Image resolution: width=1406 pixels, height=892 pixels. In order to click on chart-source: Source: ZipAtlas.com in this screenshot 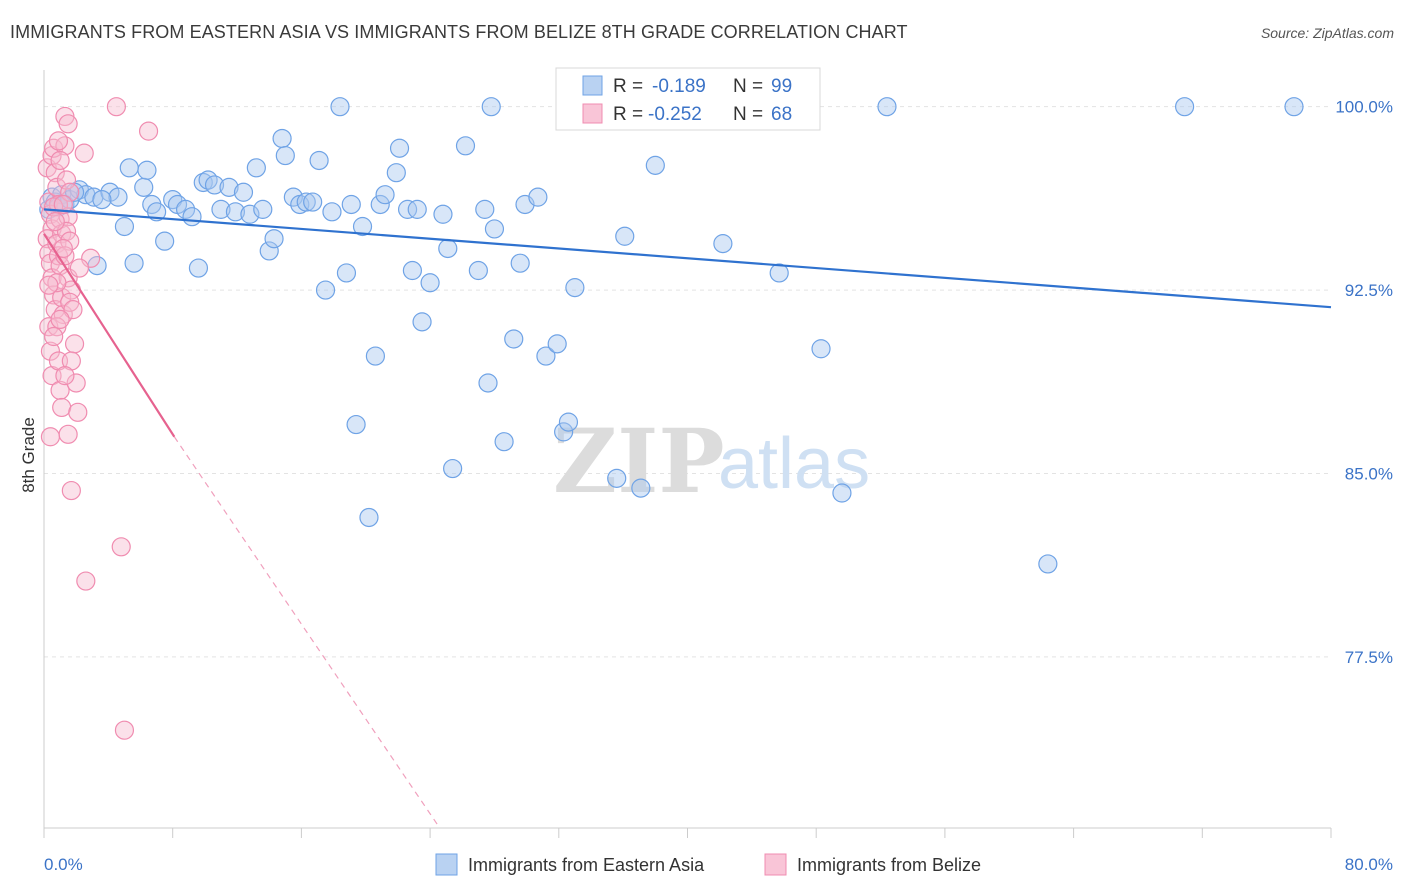, I will do `click(1327, 33)`.